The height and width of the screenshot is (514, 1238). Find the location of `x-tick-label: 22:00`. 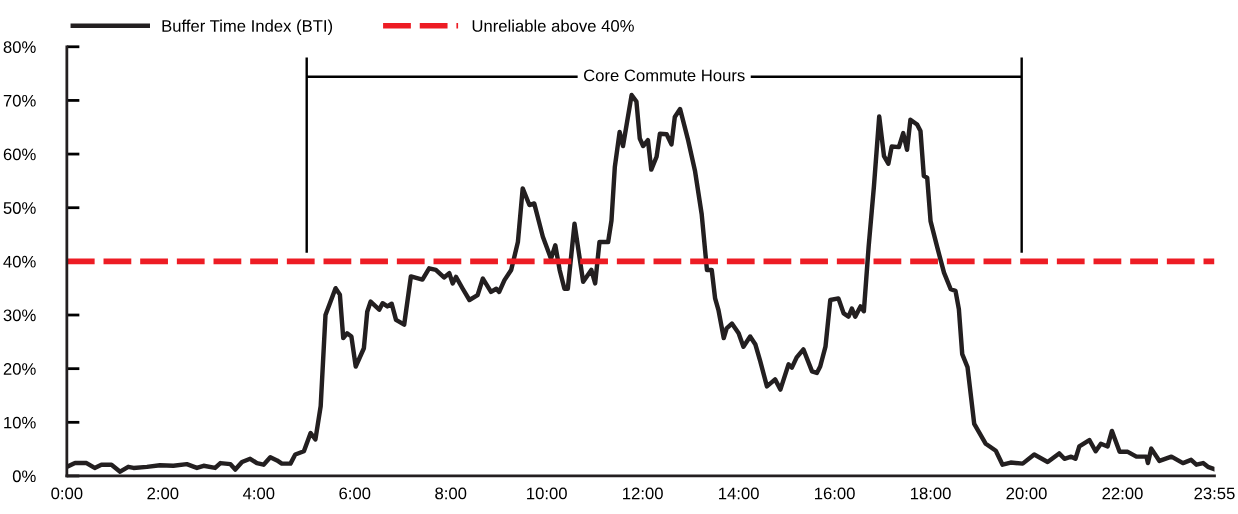

x-tick-label: 22:00 is located at coordinates (1122, 493).